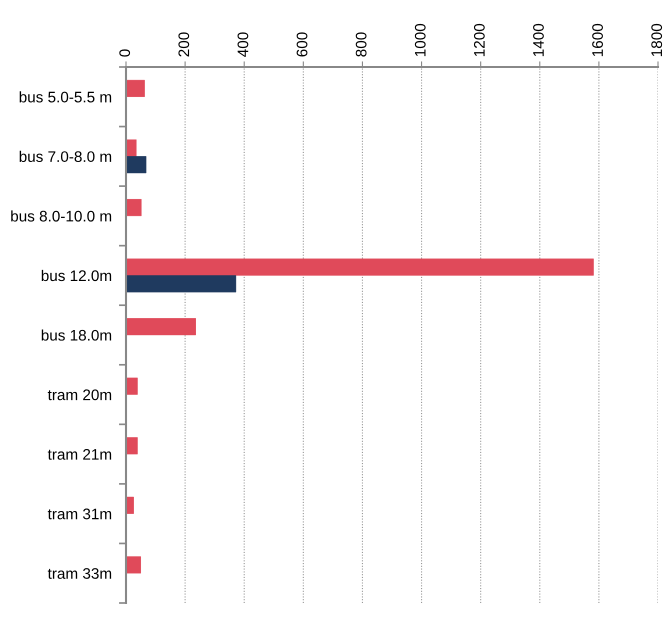 The width and height of the screenshot is (671, 630). I want to click on y-tick-label: tram 31m, so click(80, 514).